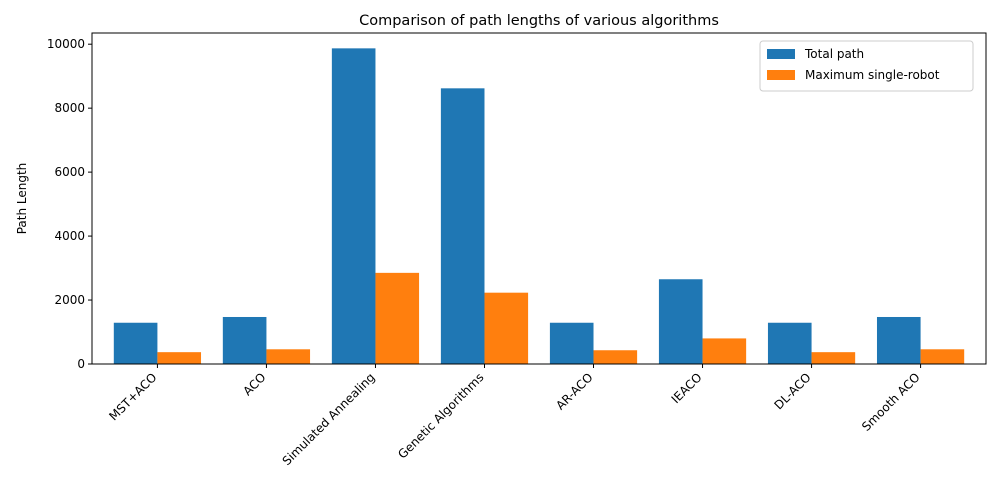  I want to click on x-tick-label: DL-ACO, so click(793, 391).